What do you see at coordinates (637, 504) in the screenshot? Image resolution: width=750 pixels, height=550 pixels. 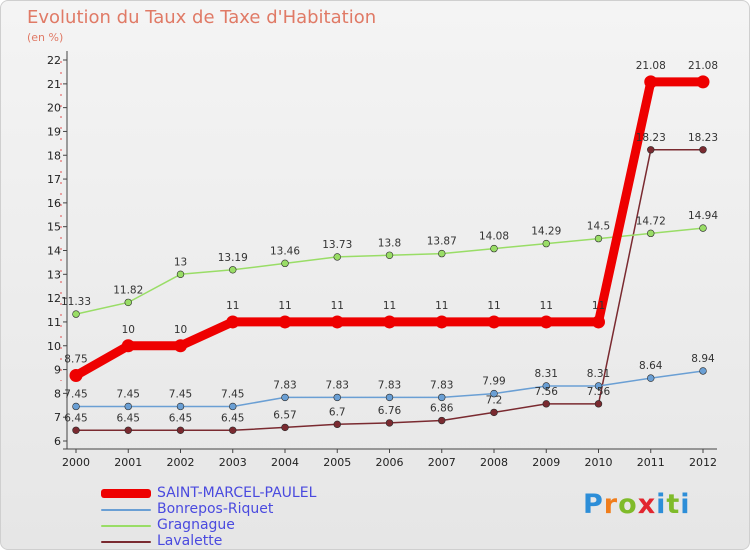 I see `proxiti-logo: Proxiti` at bounding box center [637, 504].